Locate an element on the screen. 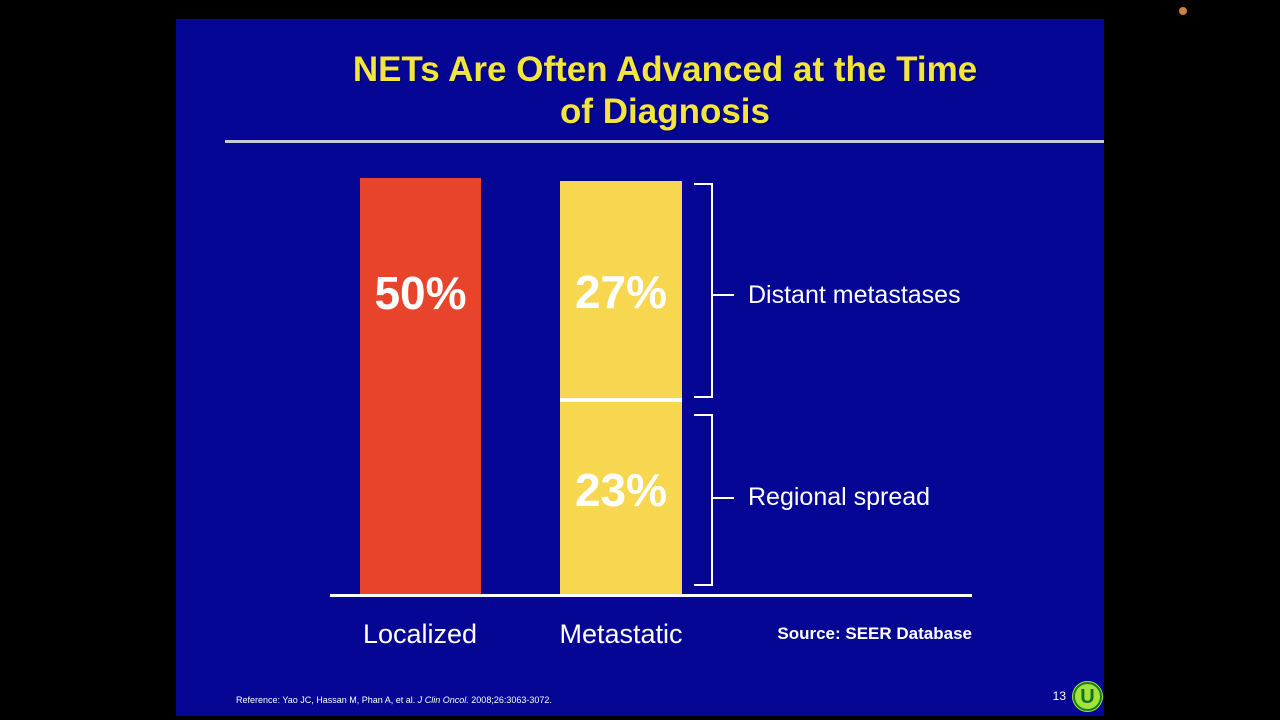 This screenshot has width=1280, height=720. logo-ring is located at coordinates (1087, 696).